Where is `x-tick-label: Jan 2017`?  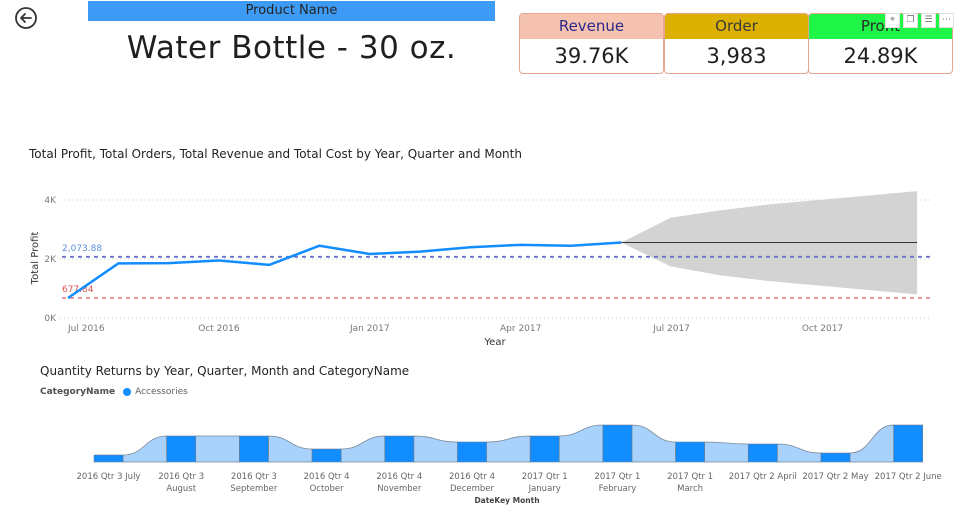
x-tick-label: Jan 2017 is located at coordinates (369, 329).